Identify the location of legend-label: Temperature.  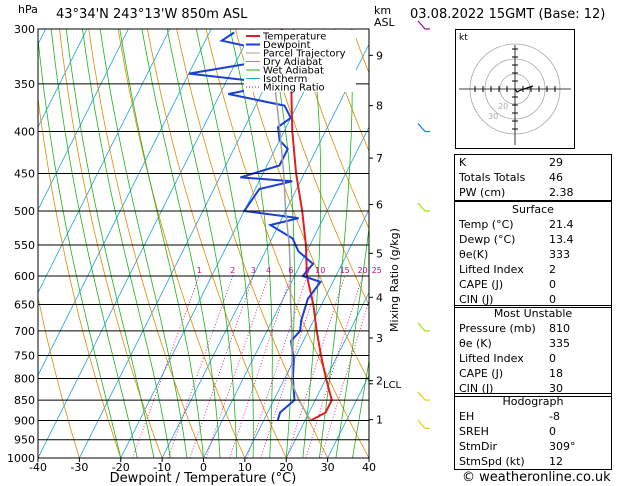
(294, 37).